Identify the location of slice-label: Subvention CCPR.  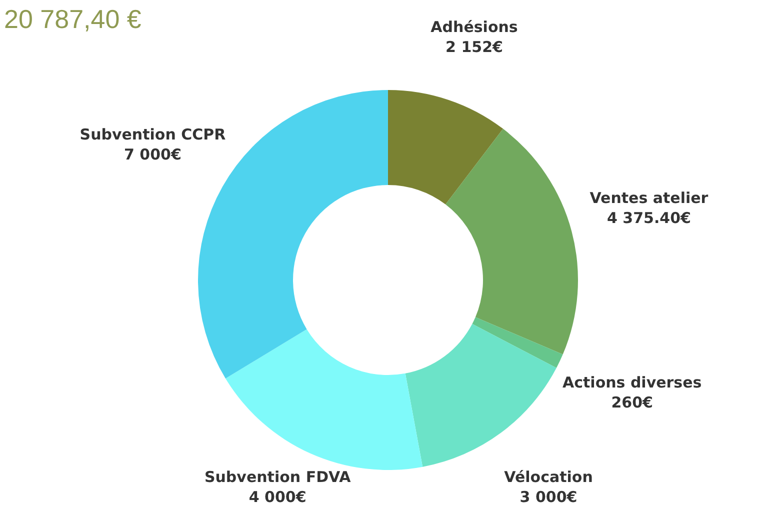
(153, 135).